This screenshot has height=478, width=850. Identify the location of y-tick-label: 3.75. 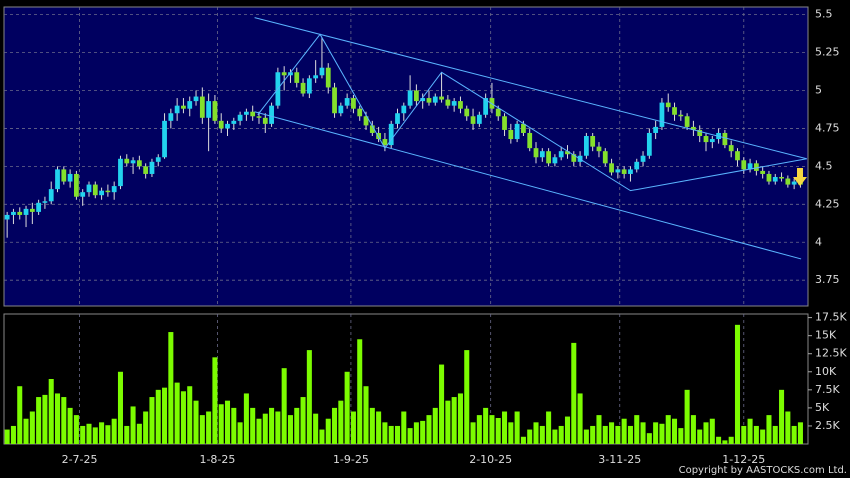
(827, 279).